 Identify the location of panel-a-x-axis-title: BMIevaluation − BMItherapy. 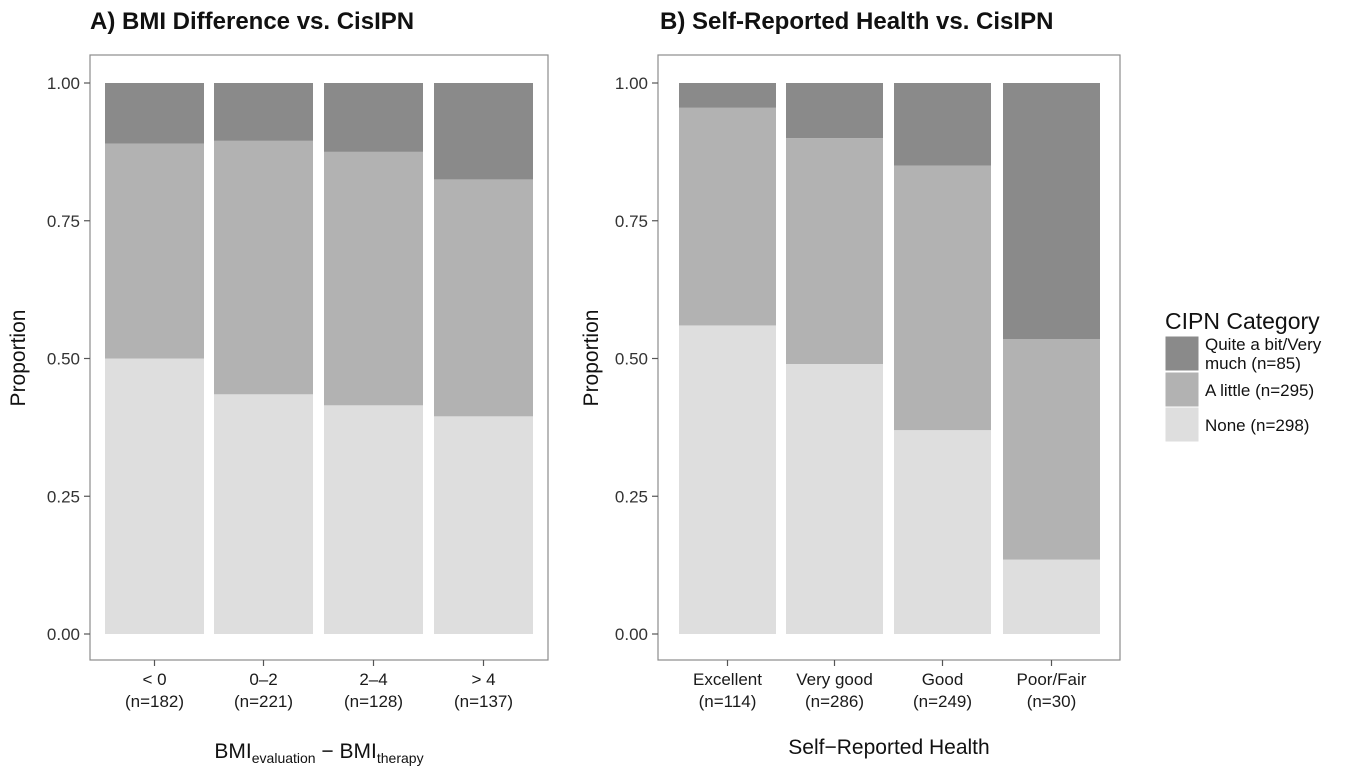
(318, 753).